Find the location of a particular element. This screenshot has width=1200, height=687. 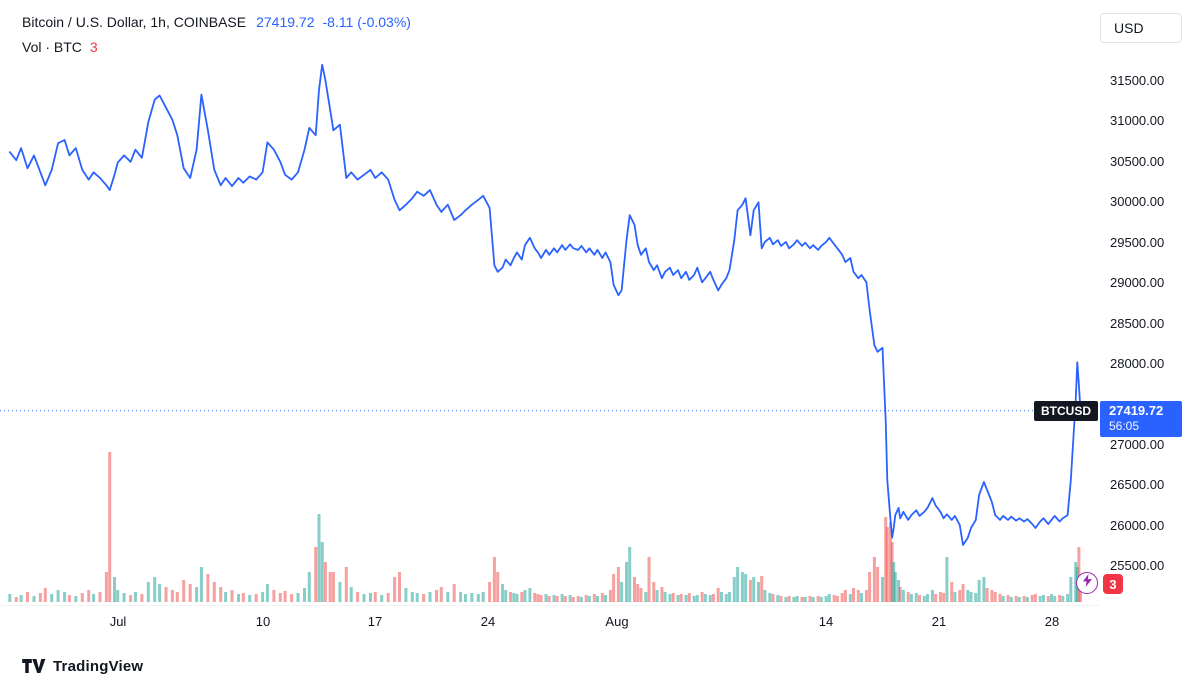

time-tick-label: Jul is located at coordinates (118, 621).